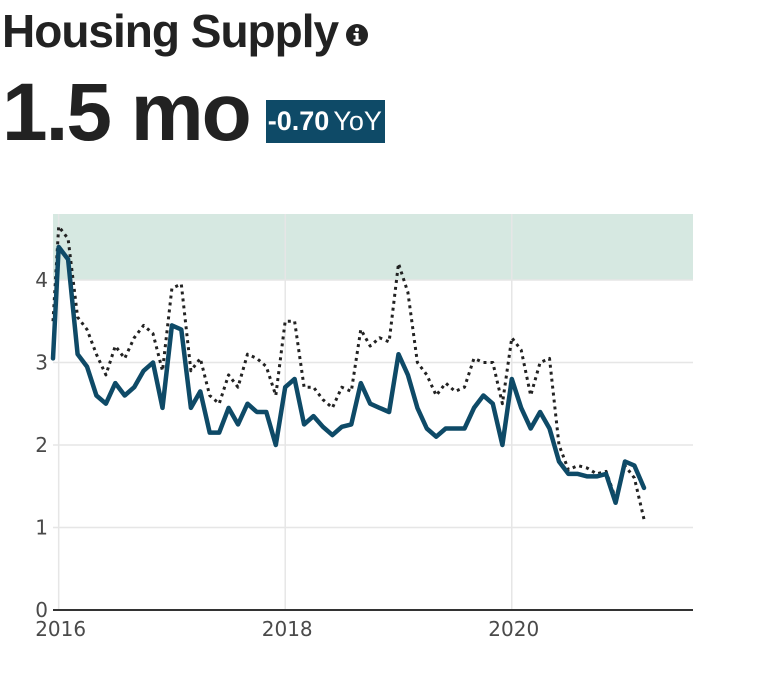  I want to click on x-tick-label: 2016, so click(60, 629).